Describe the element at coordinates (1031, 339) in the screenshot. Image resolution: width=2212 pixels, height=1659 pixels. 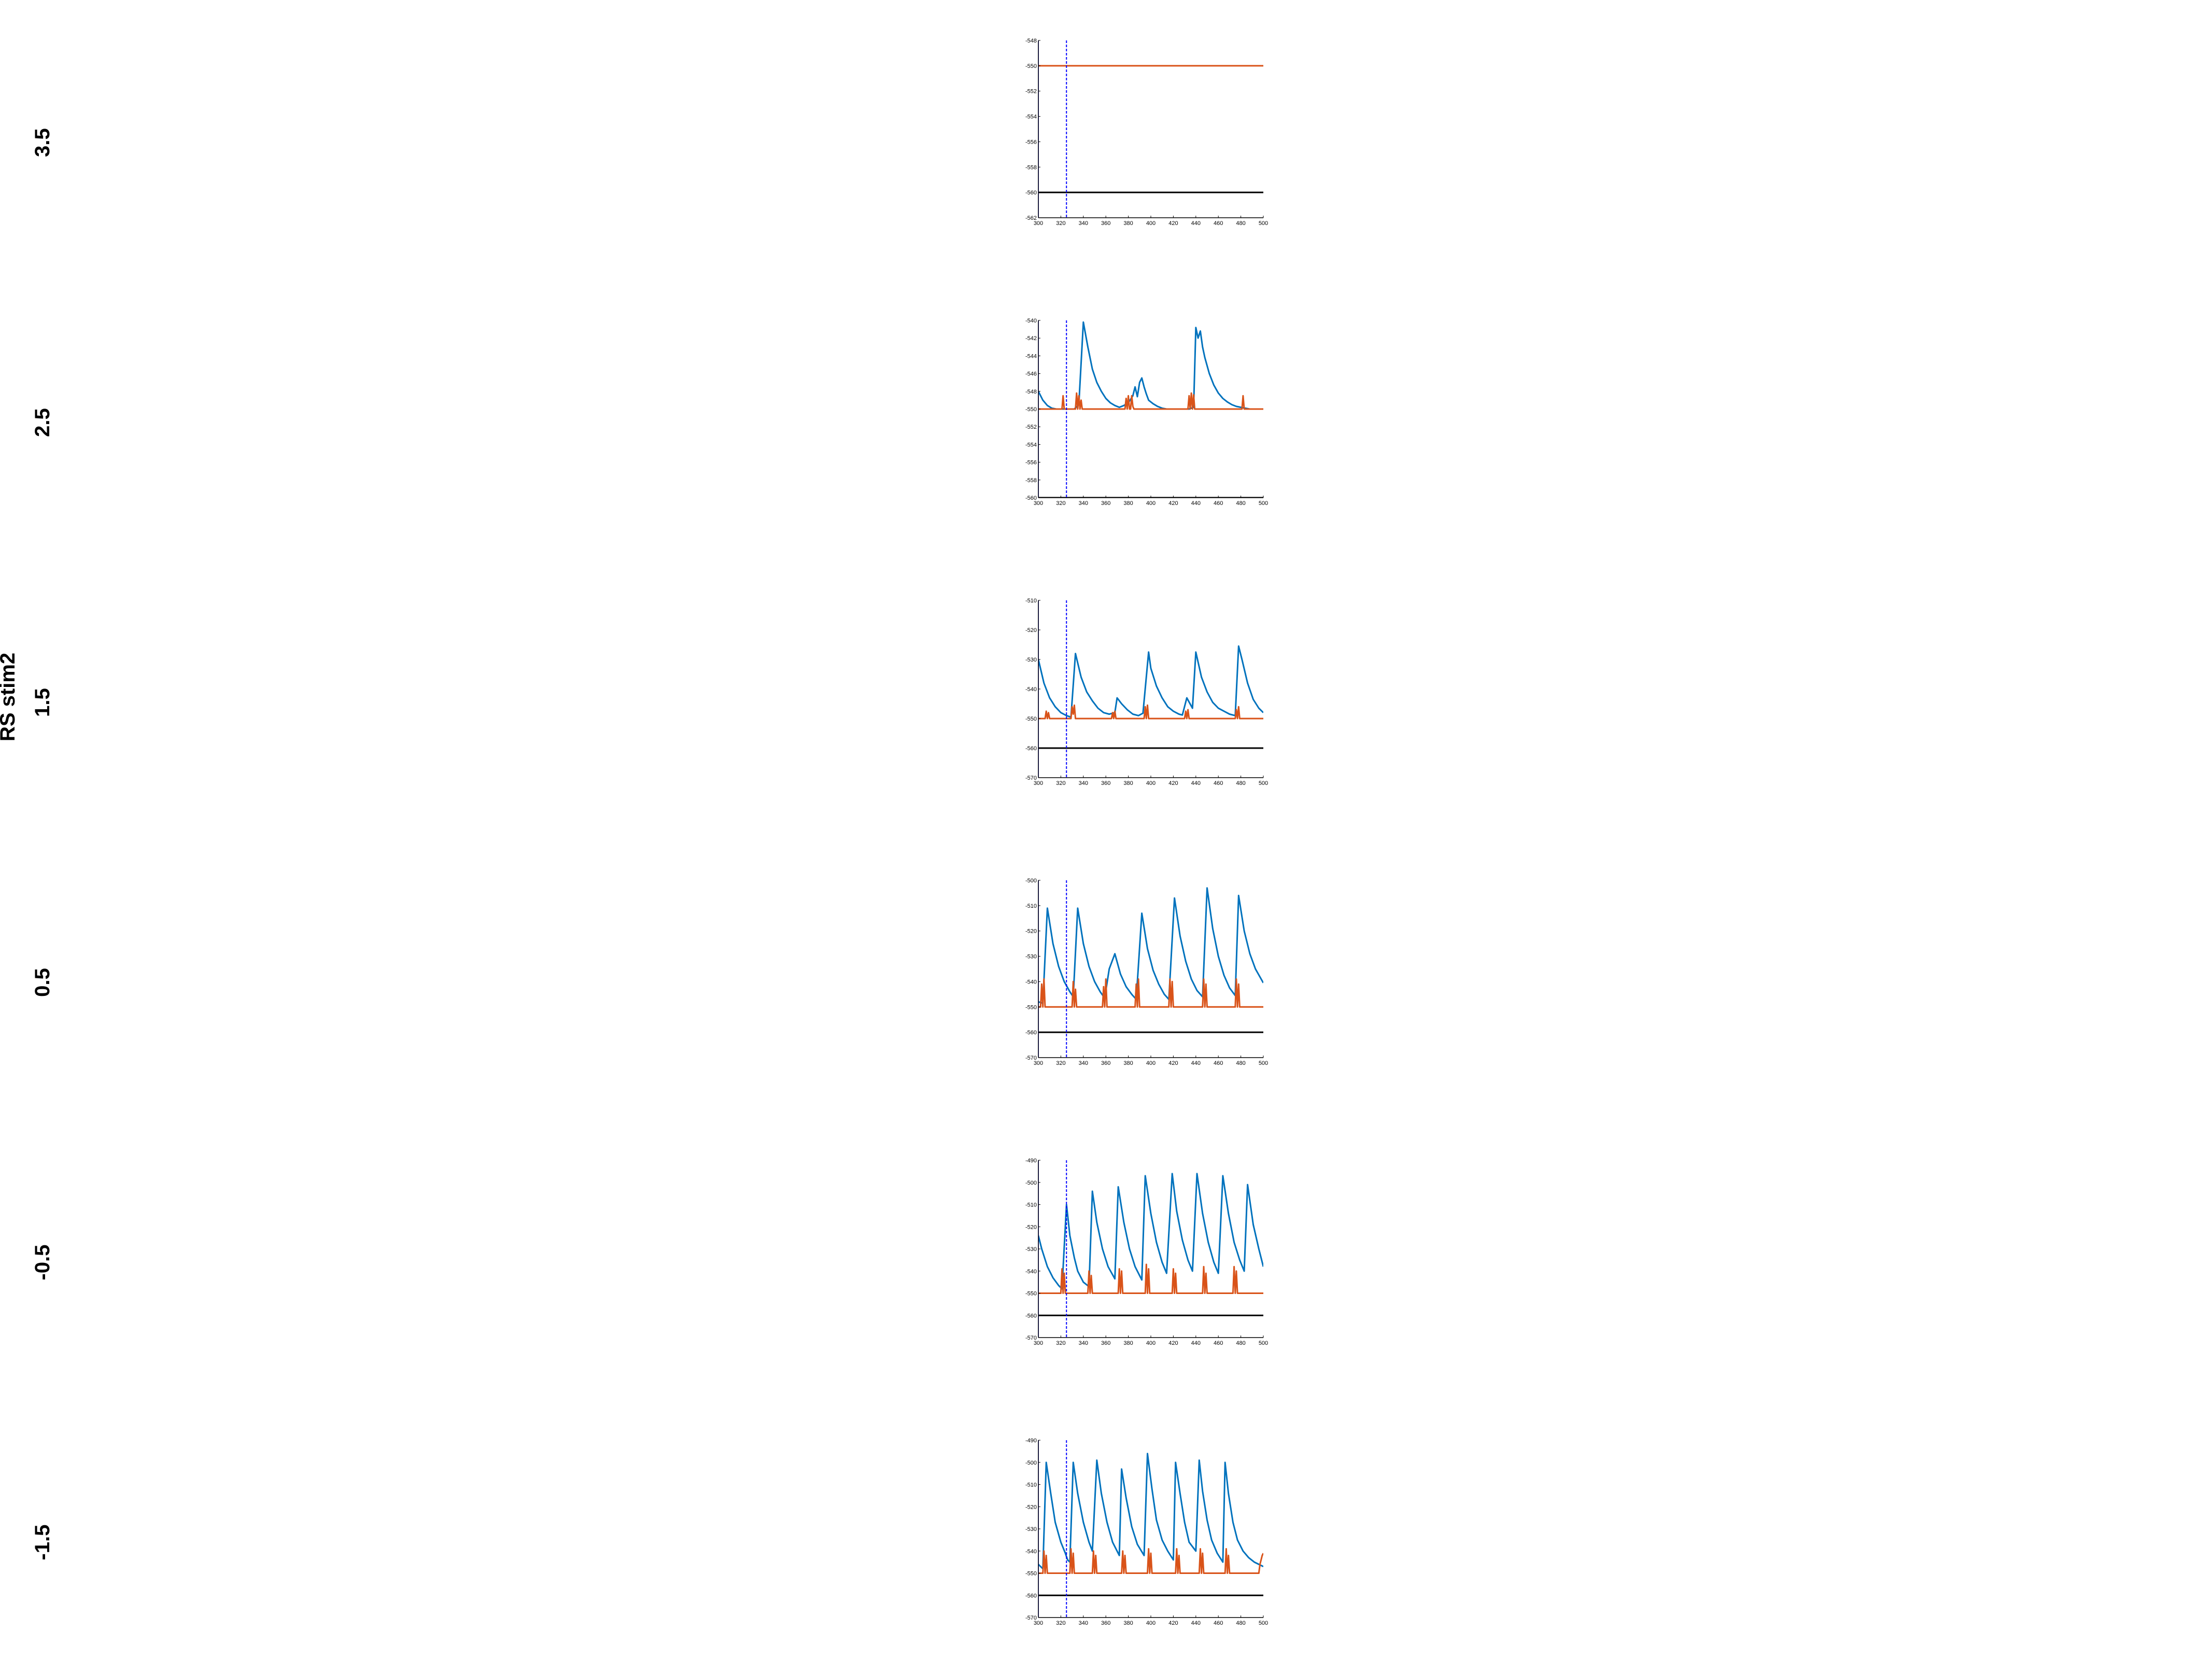
I see `y-tick-label: -542` at that location.